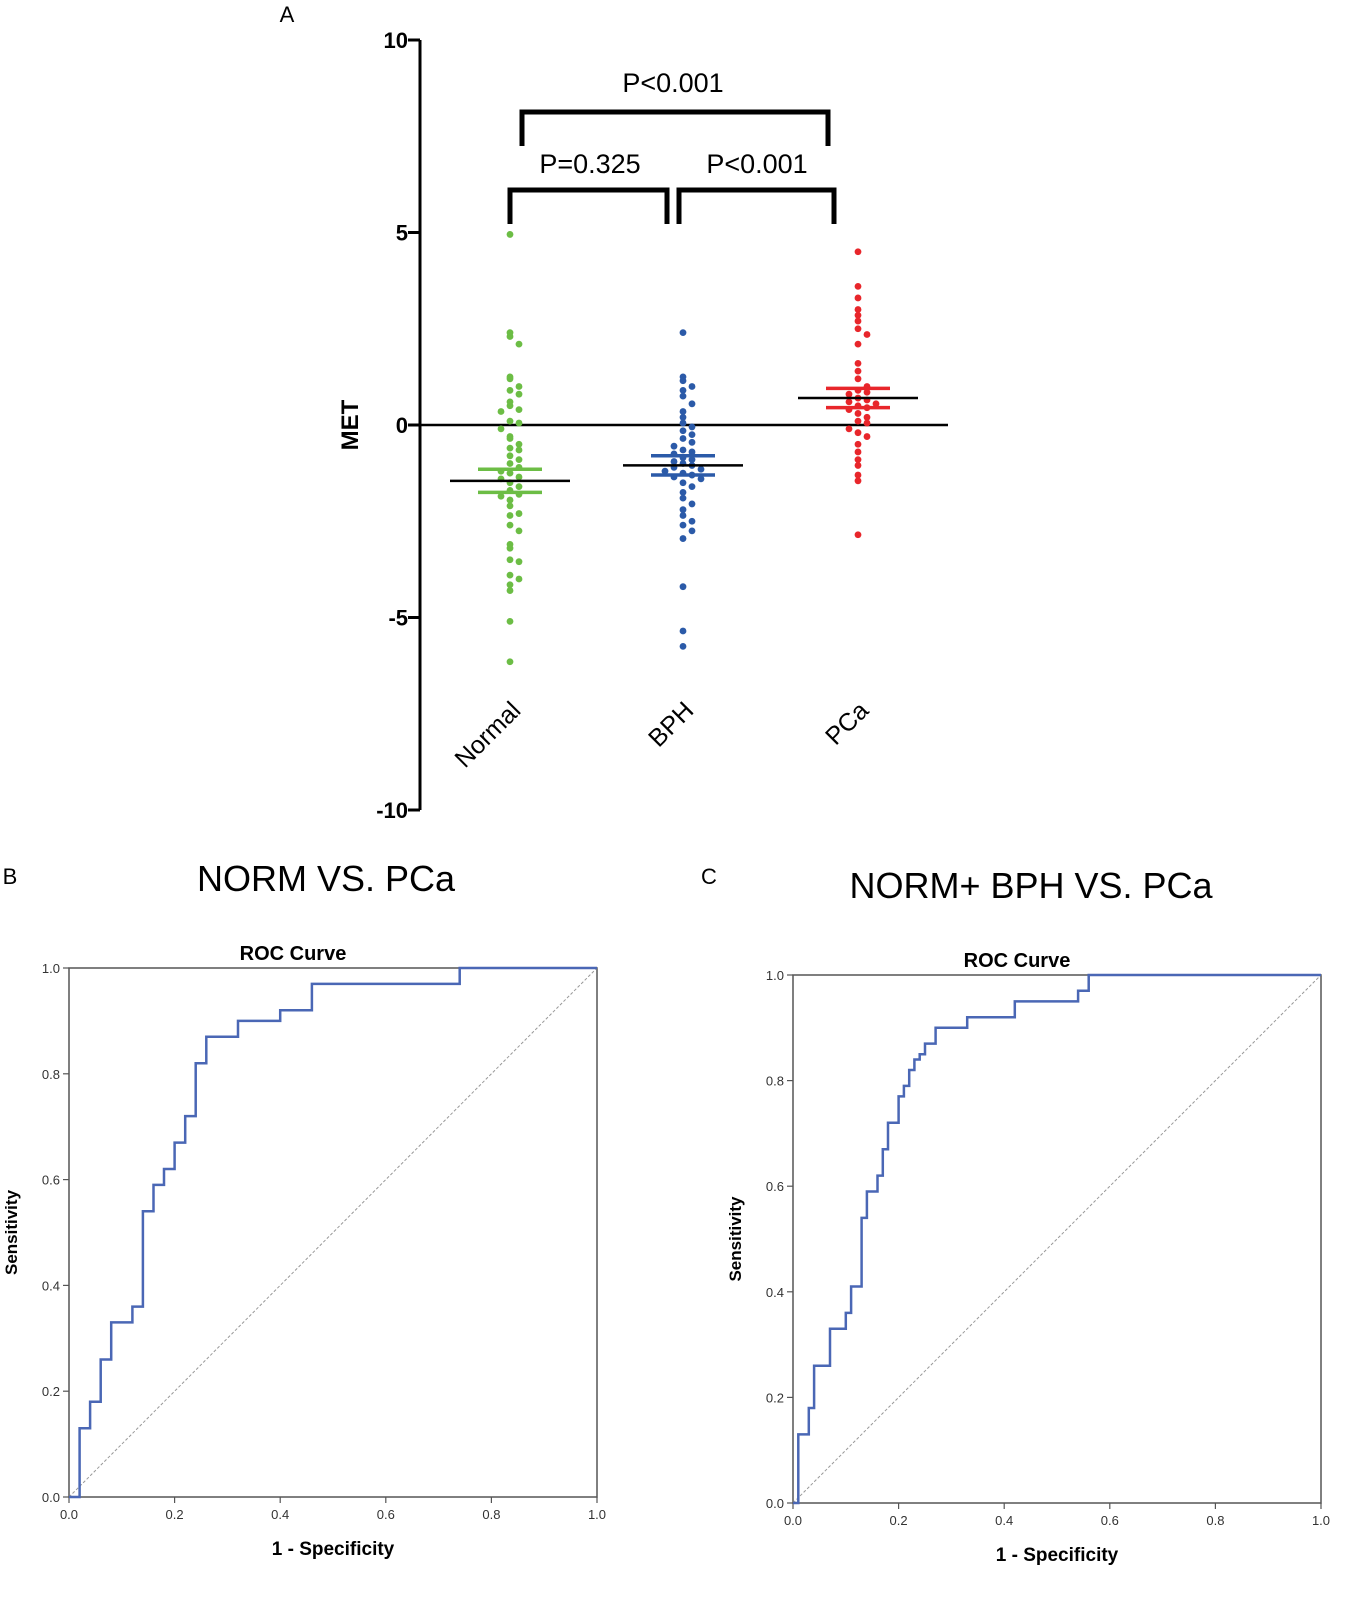 Image resolution: width=1359 pixels, height=1603 pixels. Describe the element at coordinates (899, 1520) in the screenshot. I see `x-tick-label: 0.2` at that location.